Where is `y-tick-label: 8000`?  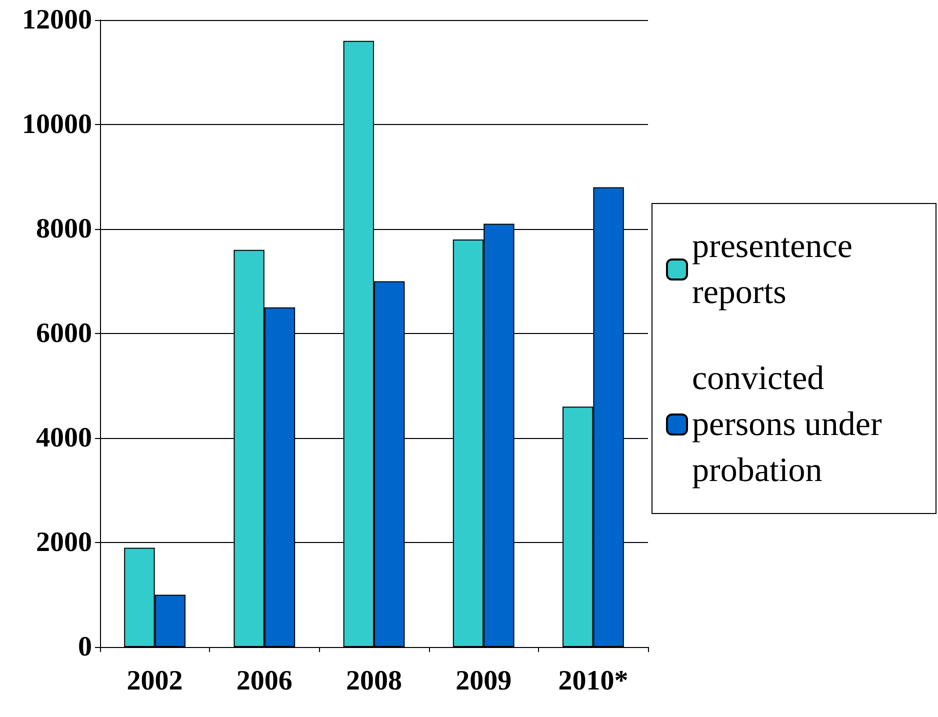 y-tick-label: 8000 is located at coordinates (64, 229).